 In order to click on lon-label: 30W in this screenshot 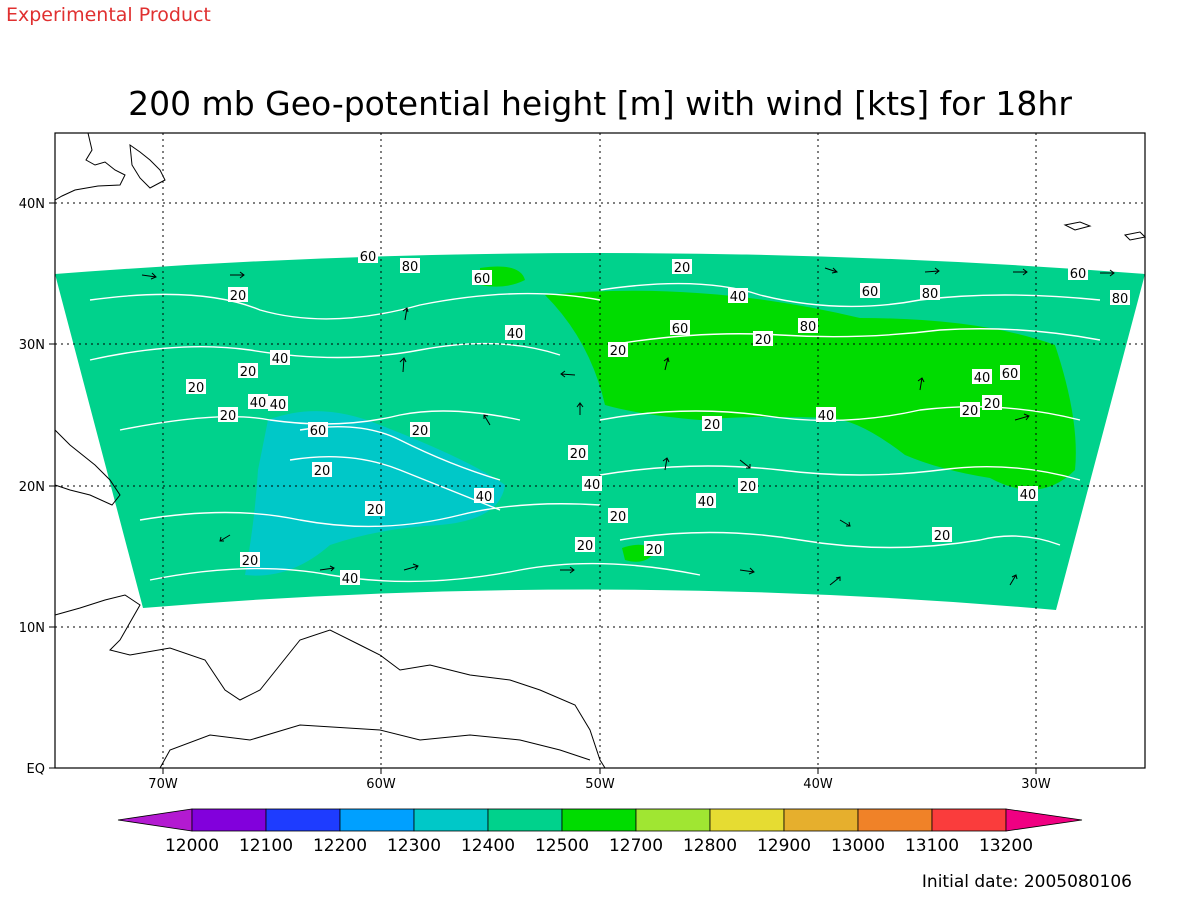, I will do `click(1036, 784)`.